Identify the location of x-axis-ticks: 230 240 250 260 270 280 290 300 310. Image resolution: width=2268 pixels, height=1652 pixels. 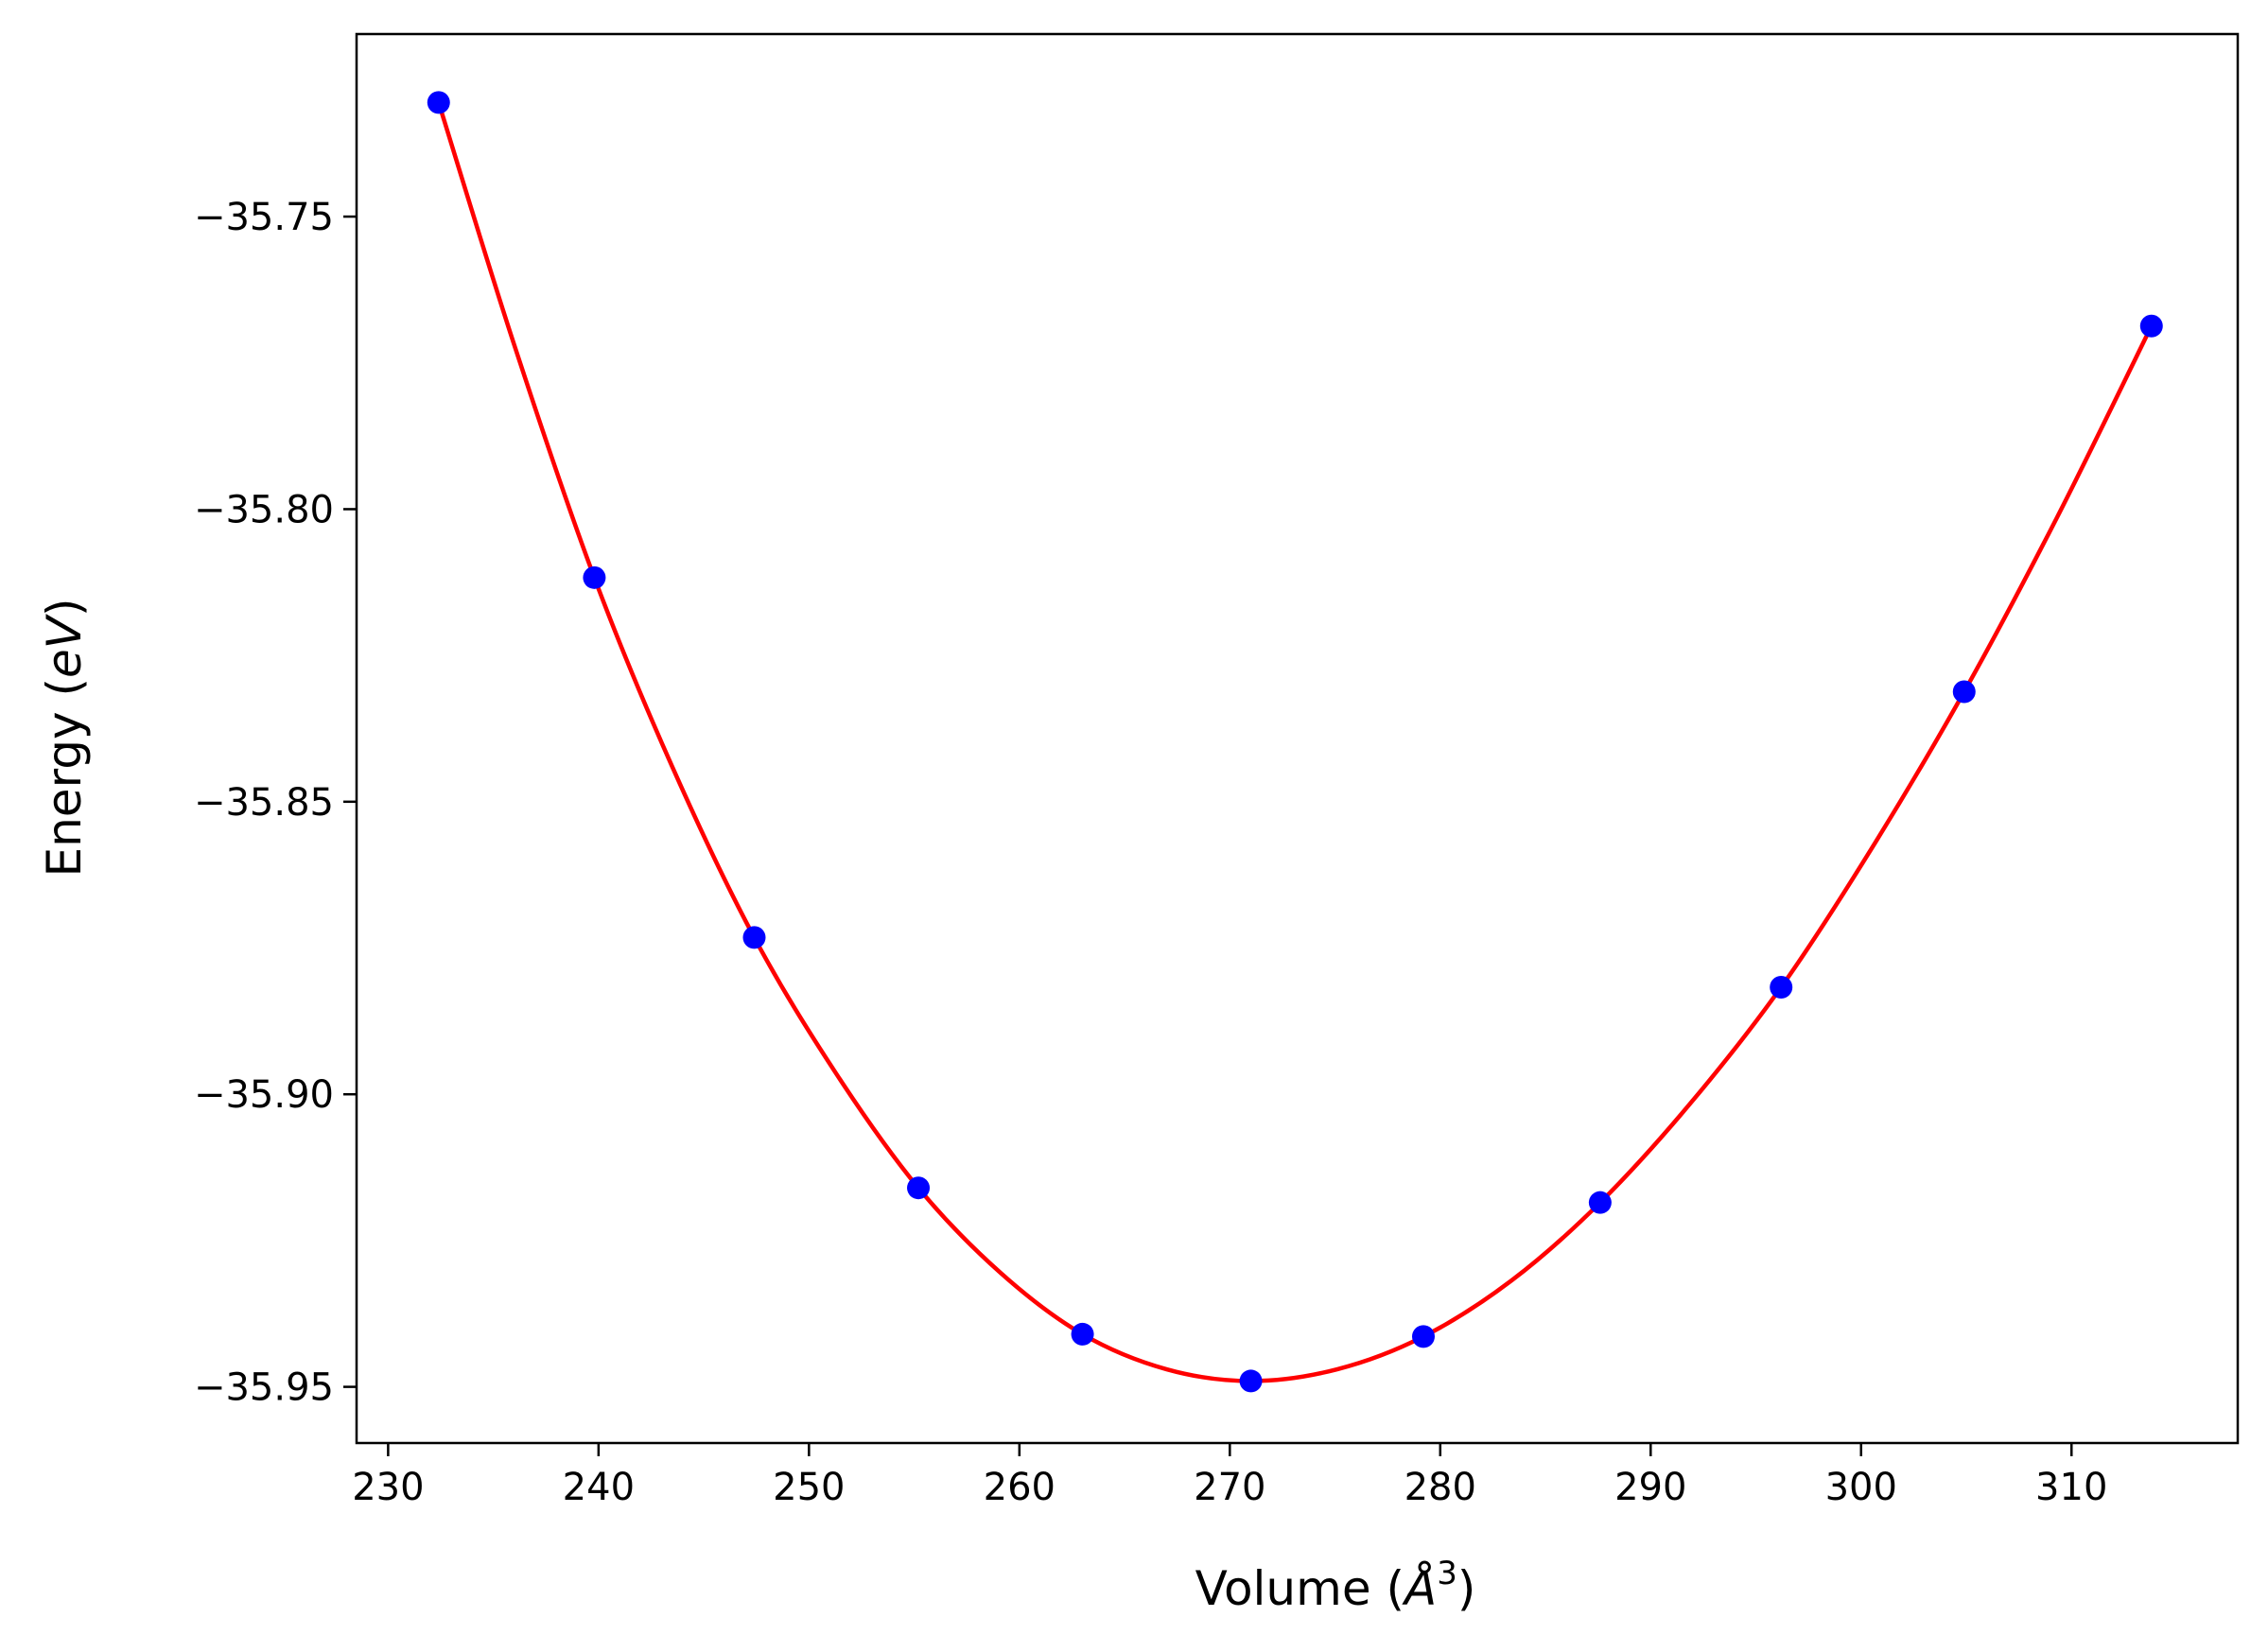
(1229, 1476).